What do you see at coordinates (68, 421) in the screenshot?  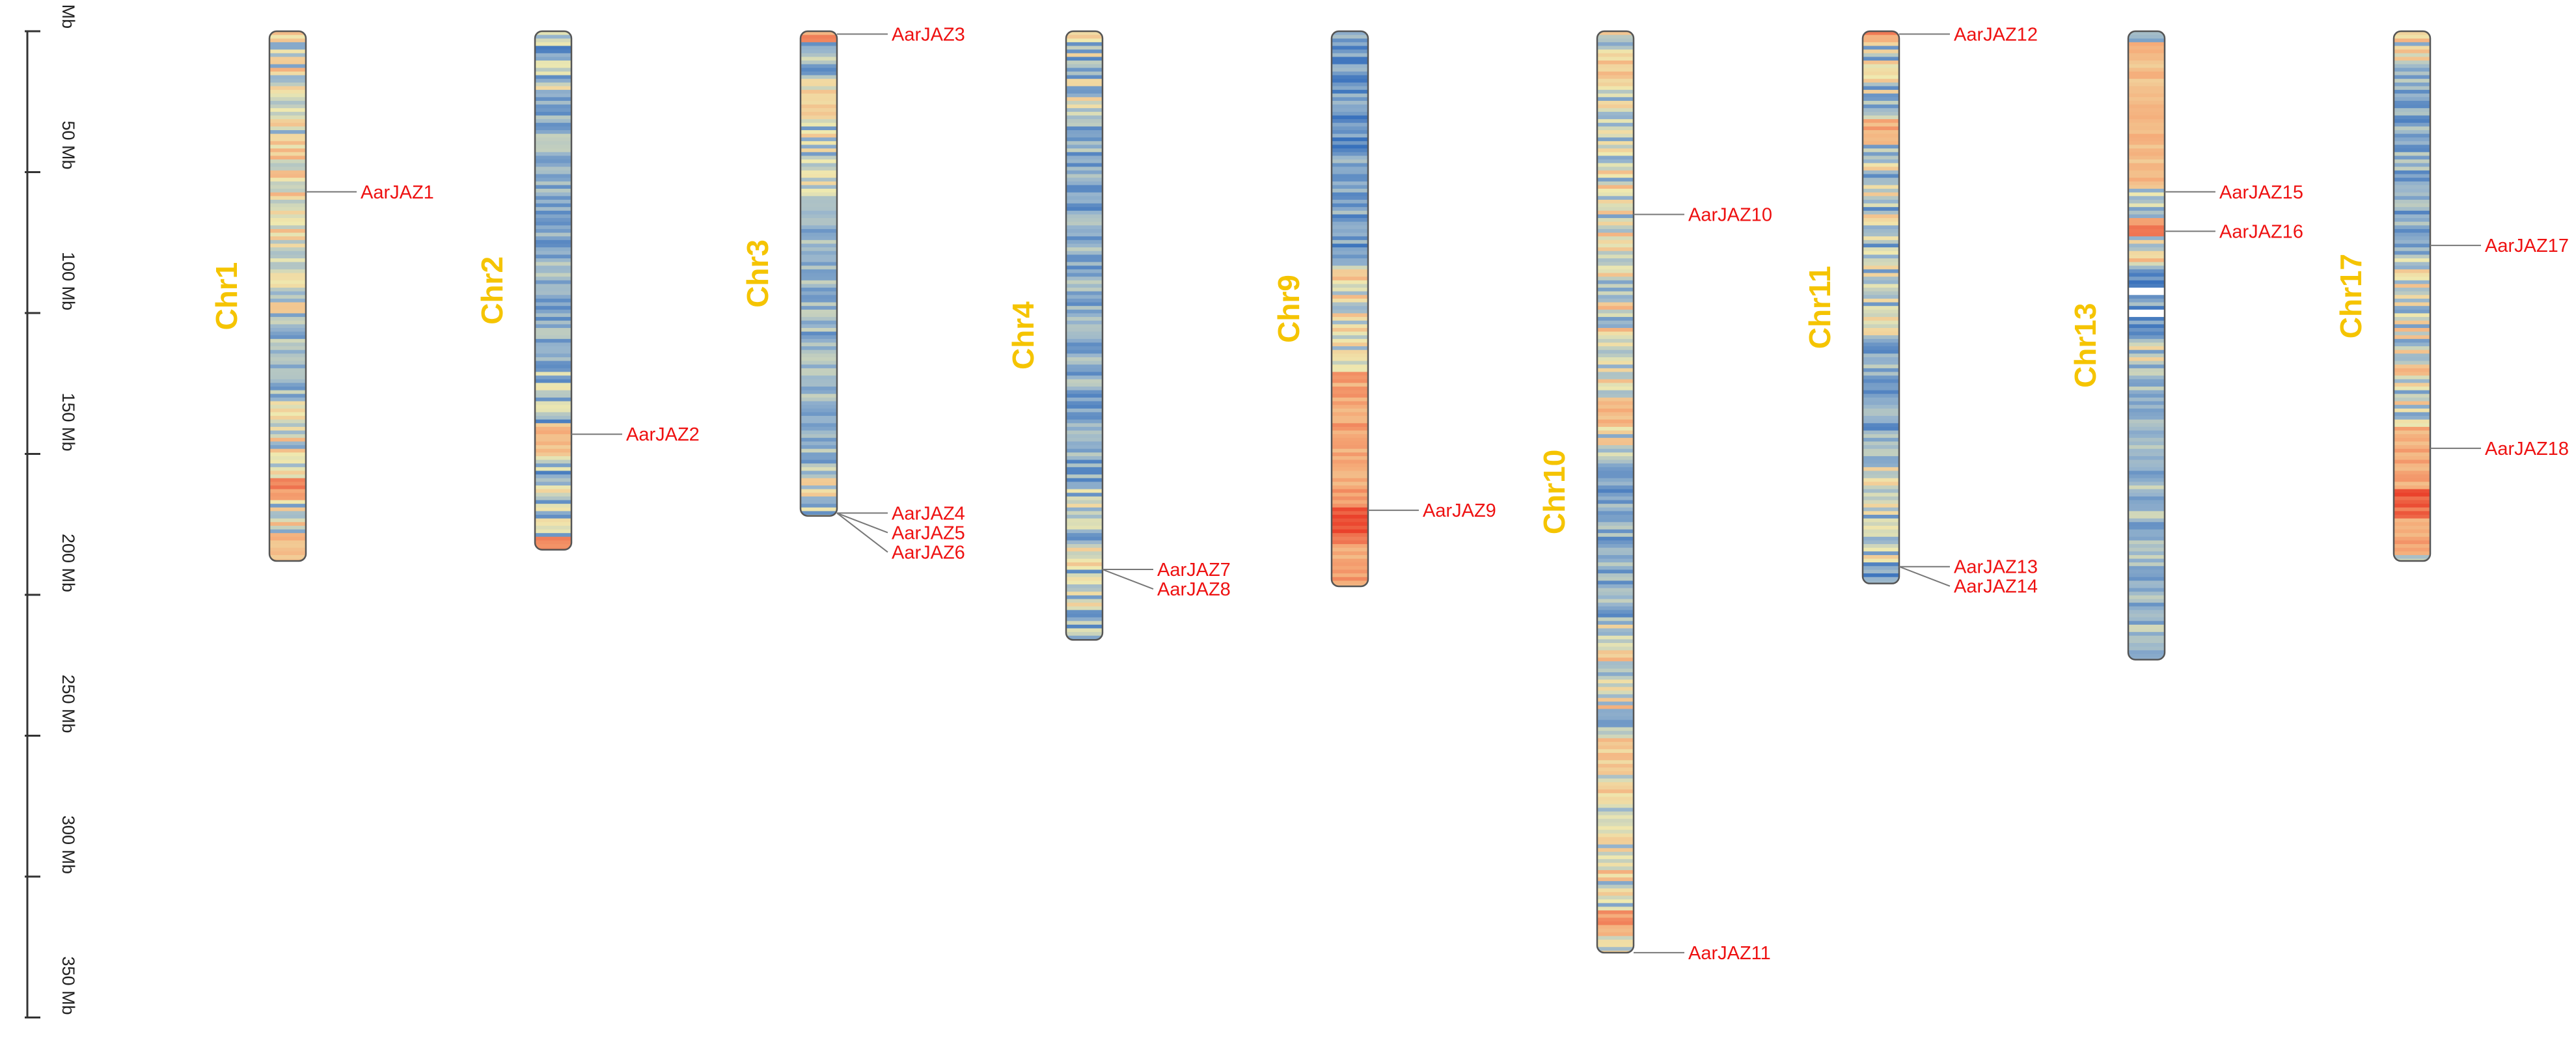 I see `scale-tick-label: 150 Mb` at bounding box center [68, 421].